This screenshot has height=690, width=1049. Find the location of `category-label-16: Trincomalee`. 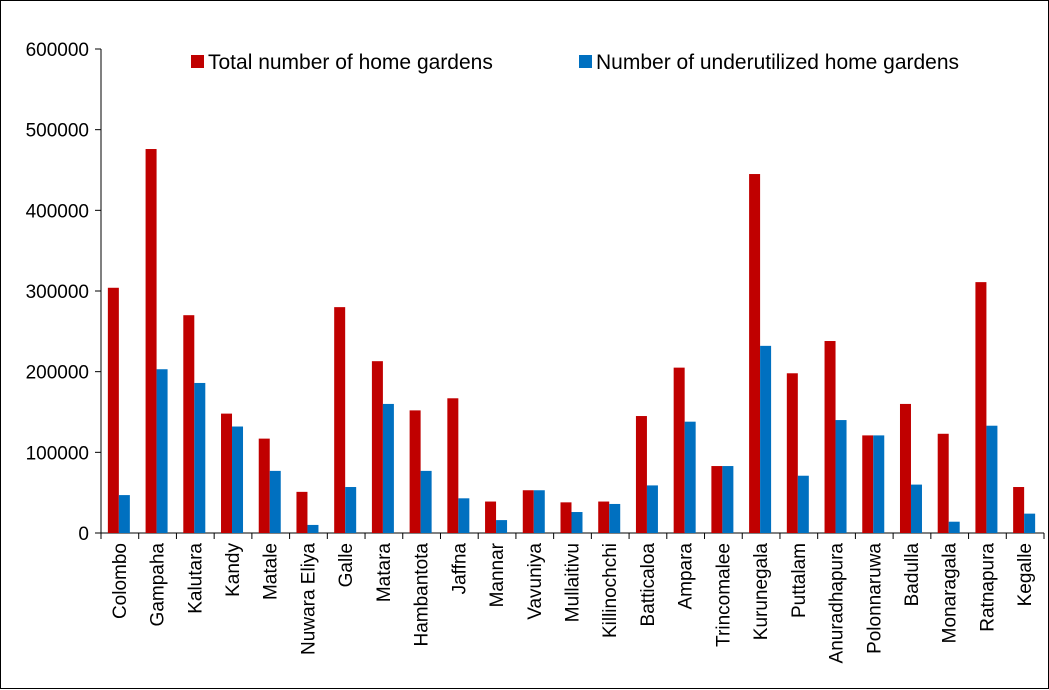

category-label-16: Trincomalee is located at coordinates (723, 595).